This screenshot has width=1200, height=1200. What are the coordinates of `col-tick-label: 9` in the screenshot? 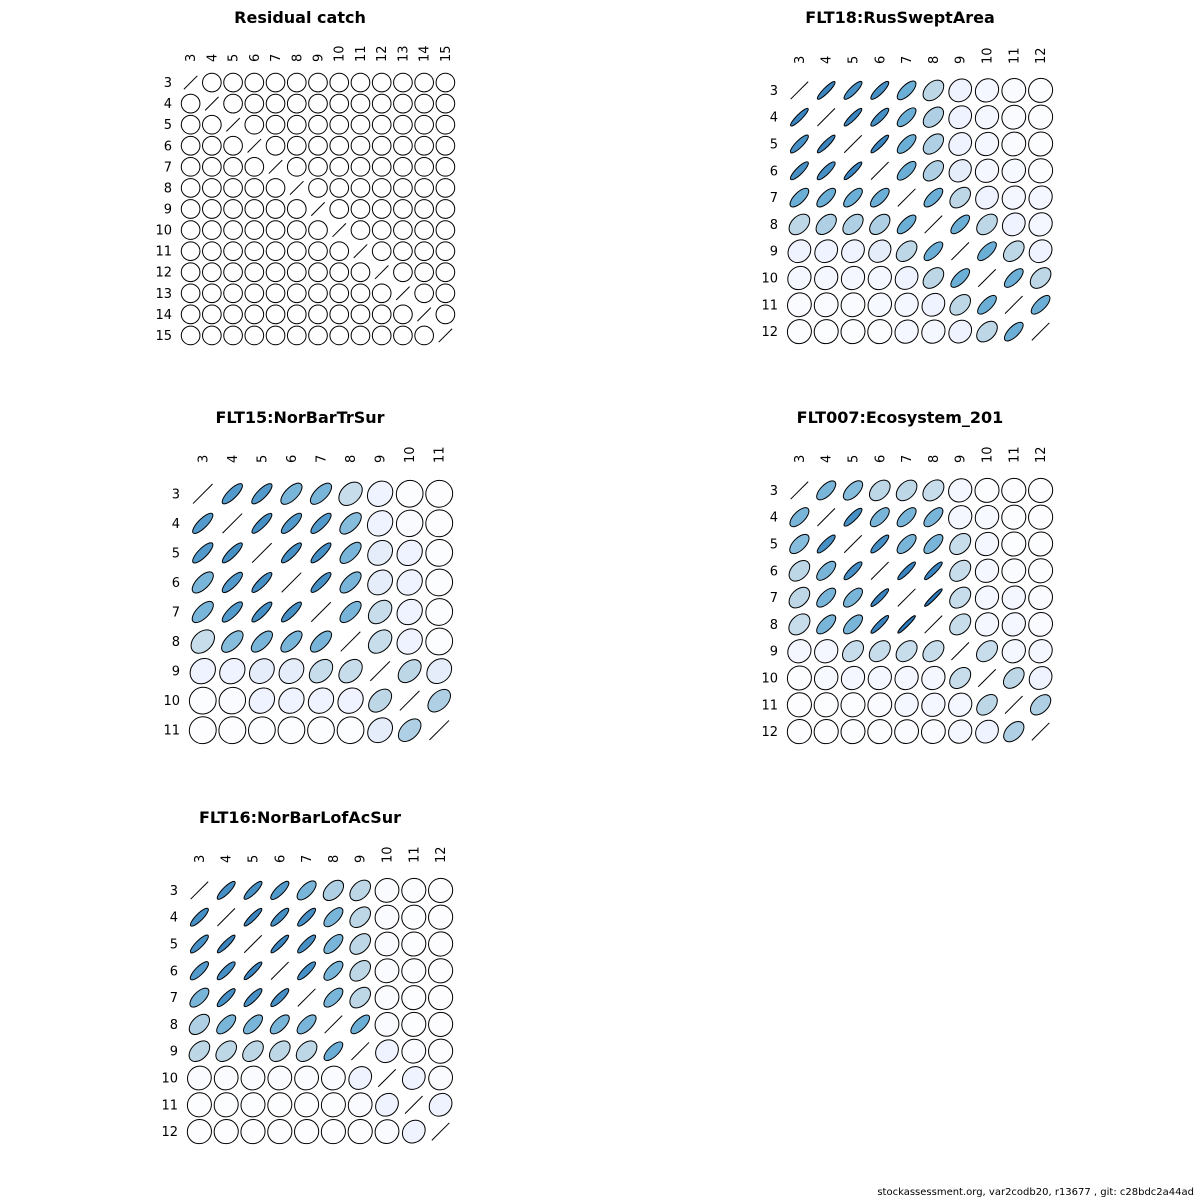 It's located at (381, 459).